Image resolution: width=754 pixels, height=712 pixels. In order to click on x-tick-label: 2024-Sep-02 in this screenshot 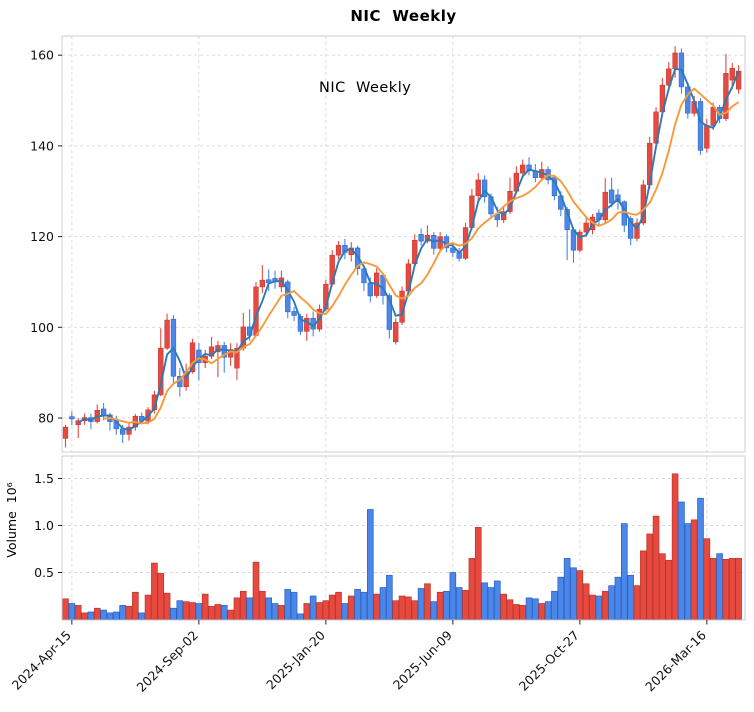, I will do `click(167, 661)`.